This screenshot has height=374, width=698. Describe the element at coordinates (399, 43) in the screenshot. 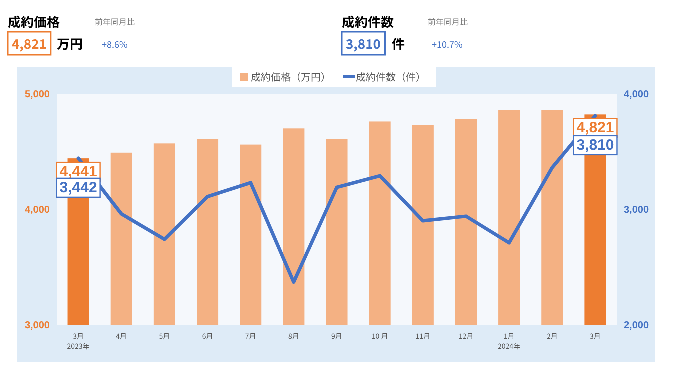

I see `text: 件` at that location.